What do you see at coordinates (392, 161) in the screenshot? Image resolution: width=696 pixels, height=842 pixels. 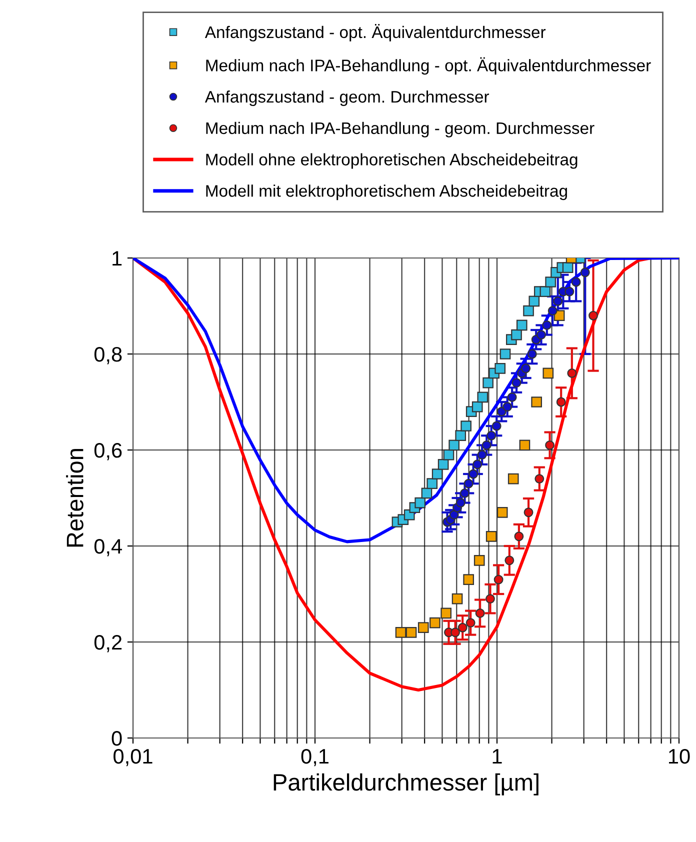 I see `legend-label: Modell ohne elektrophoretischen Abscheidebeitrag` at bounding box center [392, 161].